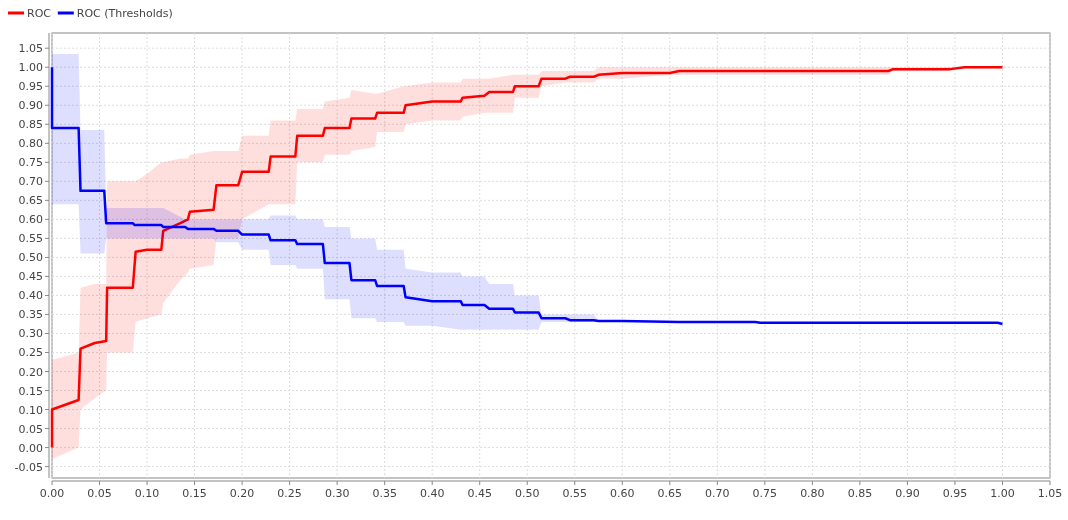 This screenshot has width=1068, height=520. I want to click on y-tick-label: 0.45, so click(30, 277).